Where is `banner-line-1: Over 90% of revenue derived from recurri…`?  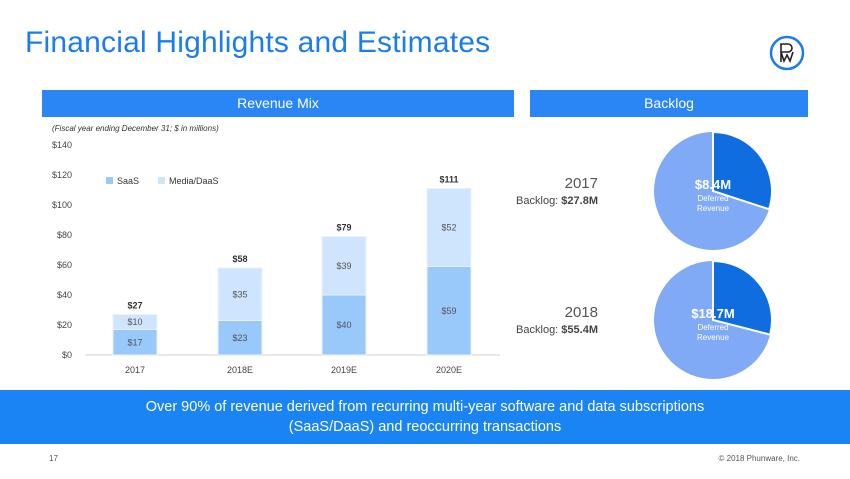 banner-line-1: Over 90% of revenue derived from recurri… is located at coordinates (425, 407).